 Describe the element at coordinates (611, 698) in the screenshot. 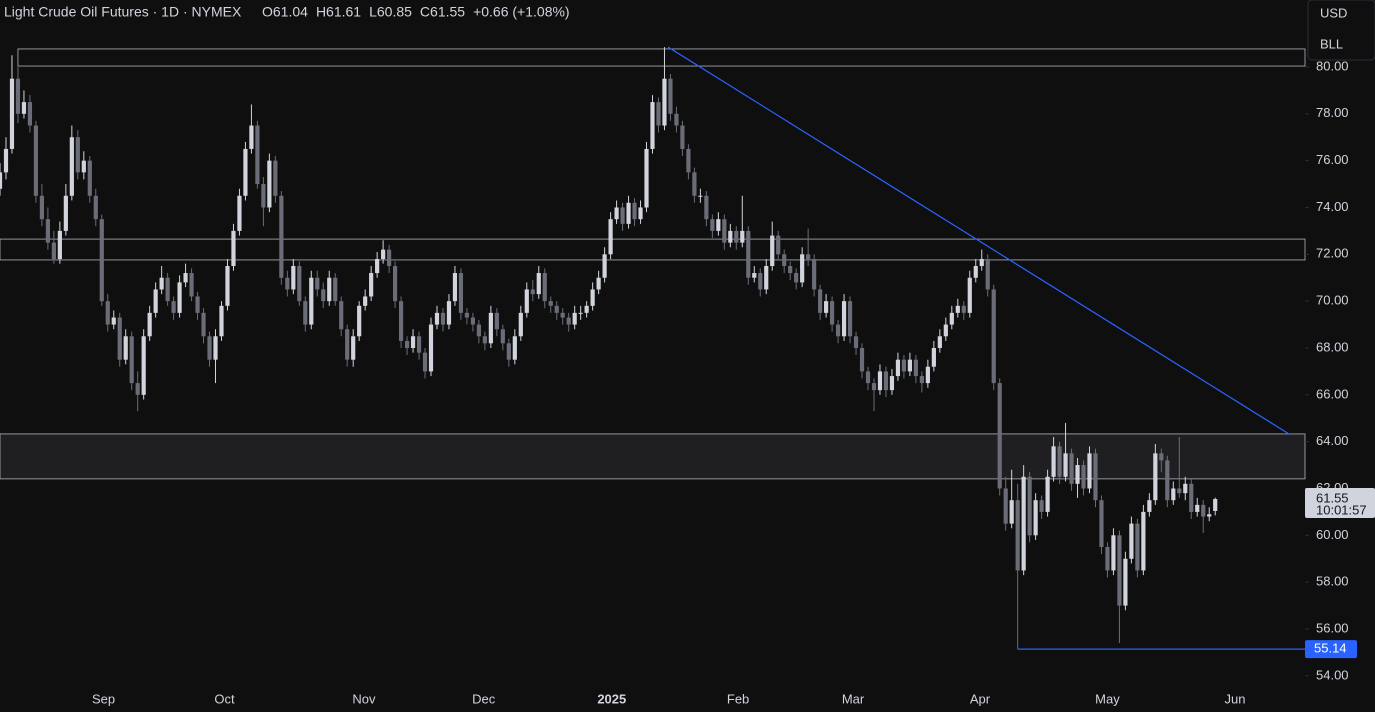

I see `x-tick-label: 2025` at that location.